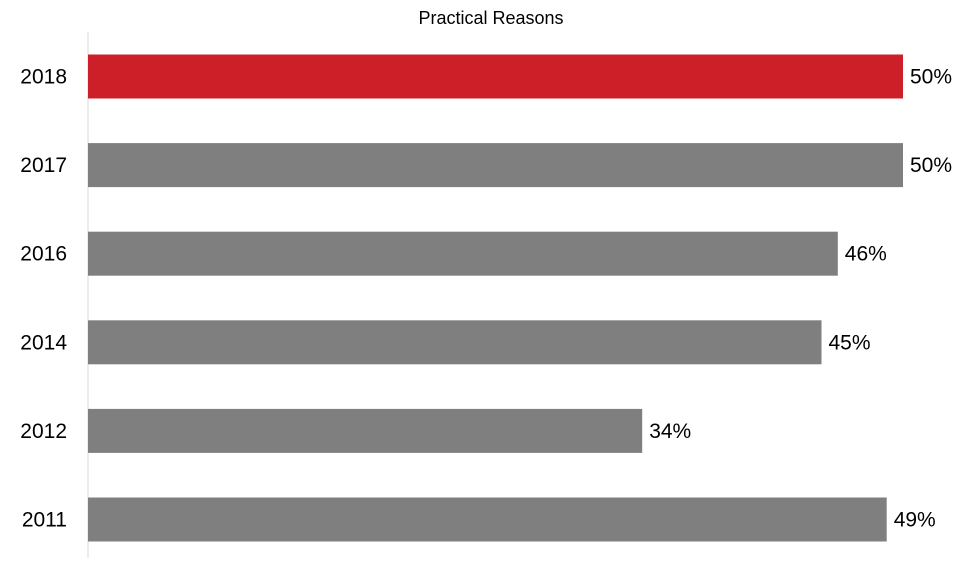 Image resolution: width=966 pixels, height=563 pixels. What do you see at coordinates (43, 165) in the screenshot?
I see `category-label-2017: 2017` at bounding box center [43, 165].